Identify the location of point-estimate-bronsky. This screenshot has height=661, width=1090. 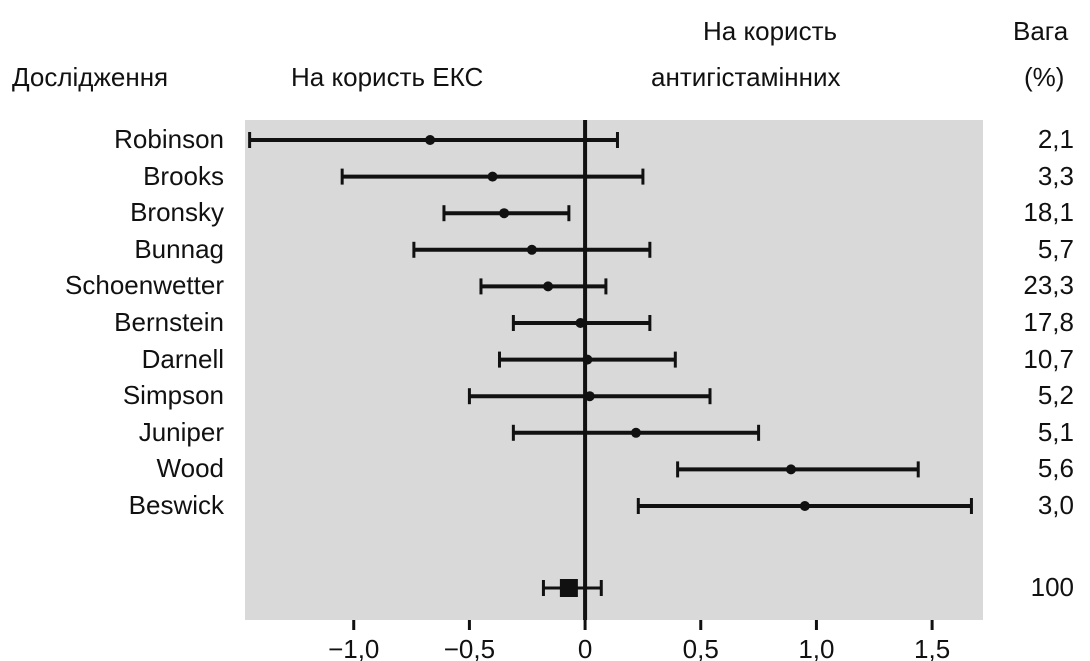
(504, 213).